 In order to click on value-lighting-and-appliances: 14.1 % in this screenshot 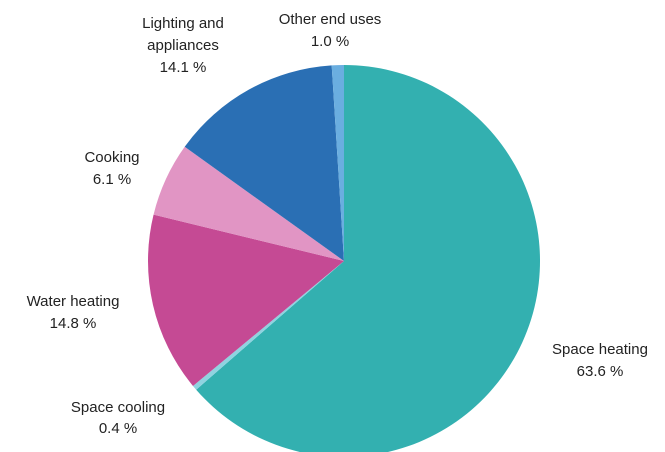, I will do `click(183, 67)`.